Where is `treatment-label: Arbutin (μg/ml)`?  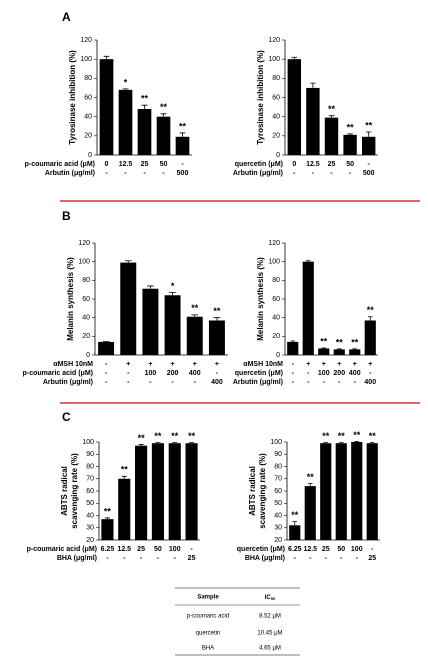
treatment-label: Arbutin (μg/ml) is located at coordinates (70, 173).